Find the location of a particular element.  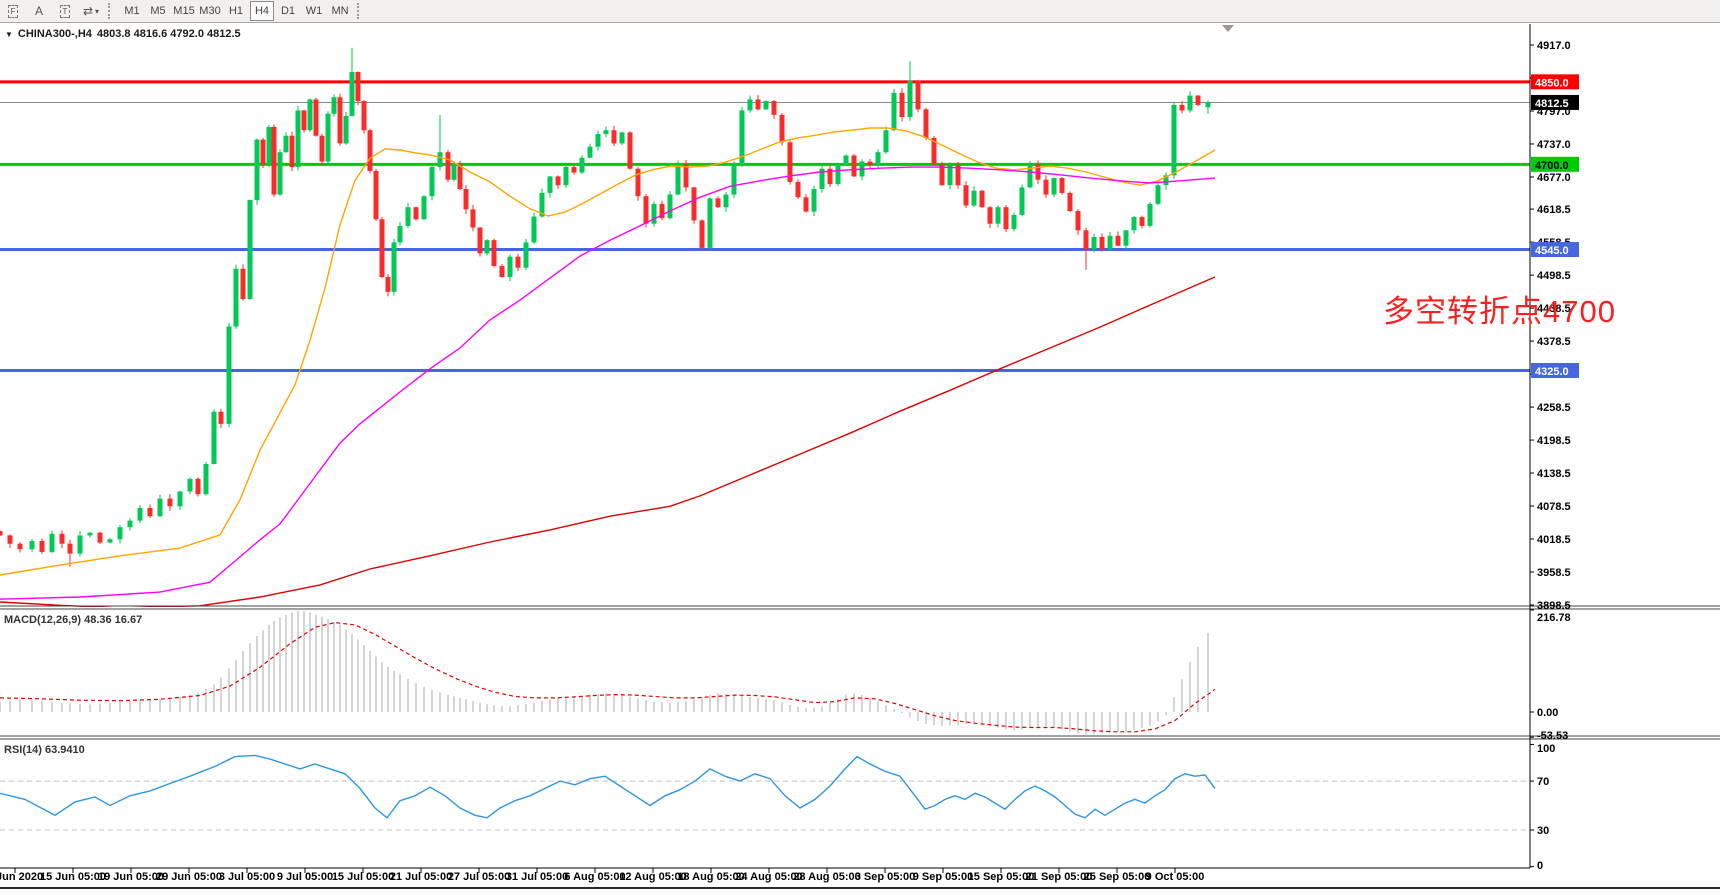

time-tick-label: 15 Jul 05:00 is located at coordinates (363, 877).